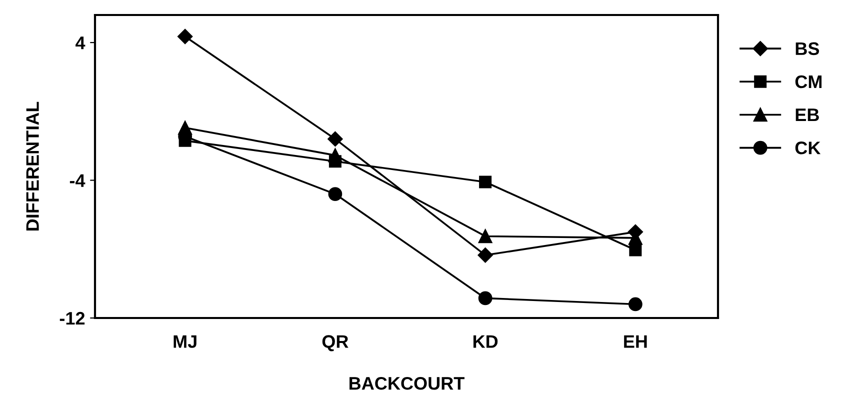  What do you see at coordinates (485, 341) in the screenshot?
I see `x-tick-label: KD` at bounding box center [485, 341].